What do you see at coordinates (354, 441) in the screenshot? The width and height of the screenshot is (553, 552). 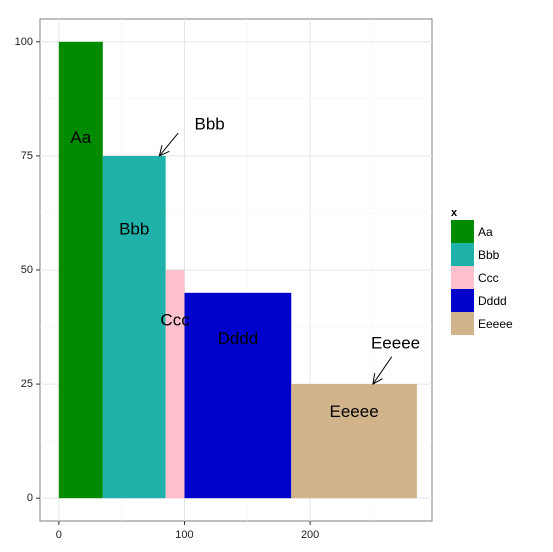 I see `bar-eeeee` at bounding box center [354, 441].